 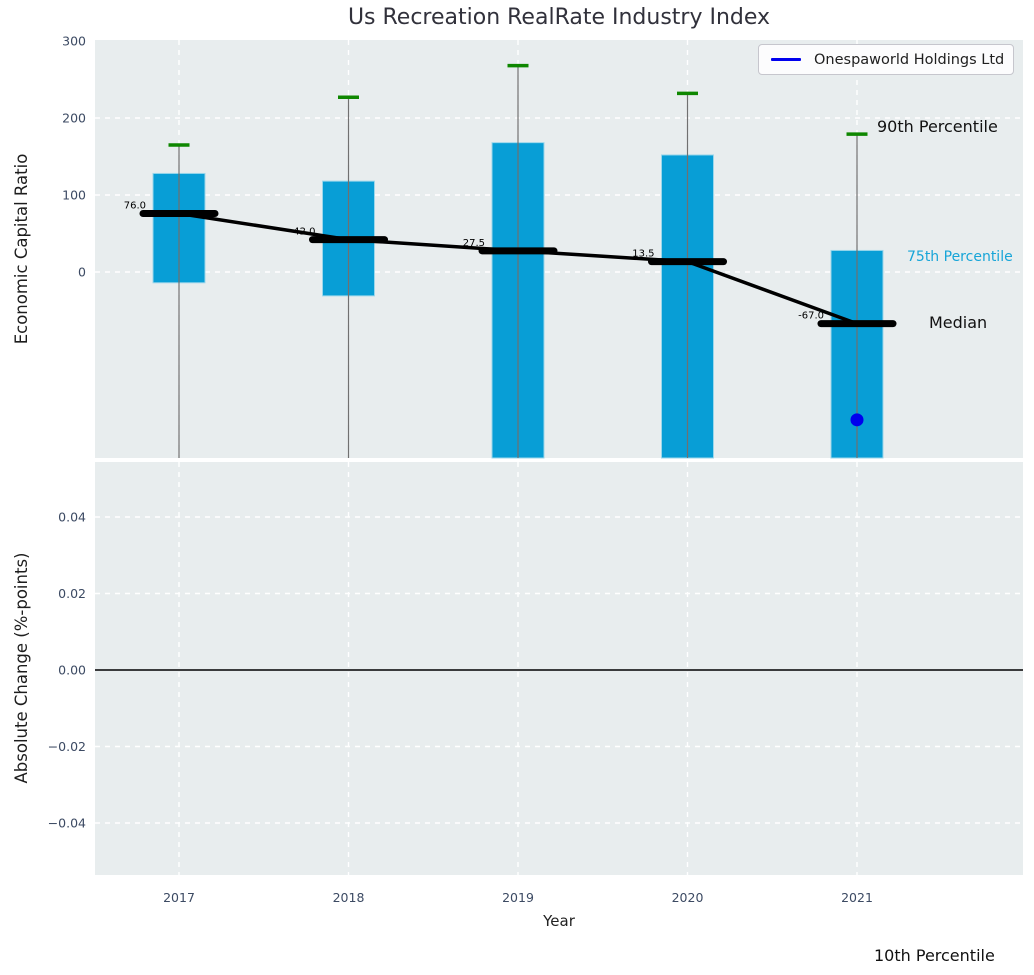 I want to click on legend: Onespaworld Holdings Ltd, so click(x=886, y=59).